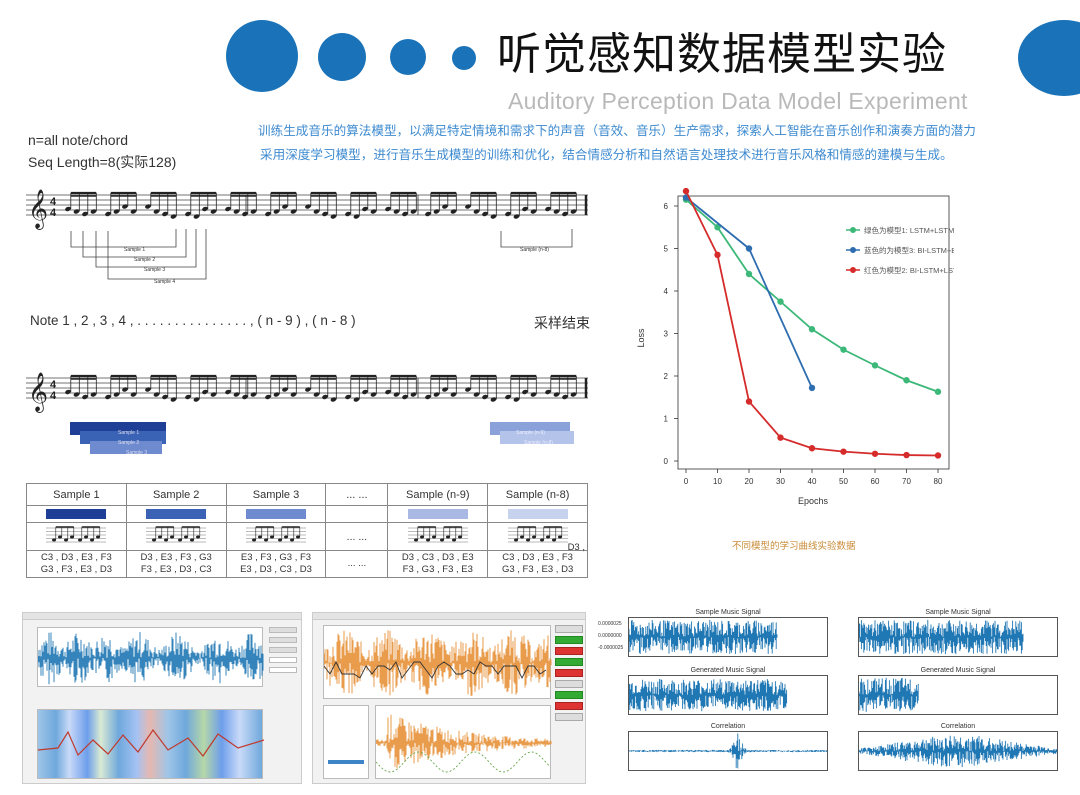  What do you see at coordinates (76, 514) in the screenshot?
I see `color-swatch` at bounding box center [76, 514].